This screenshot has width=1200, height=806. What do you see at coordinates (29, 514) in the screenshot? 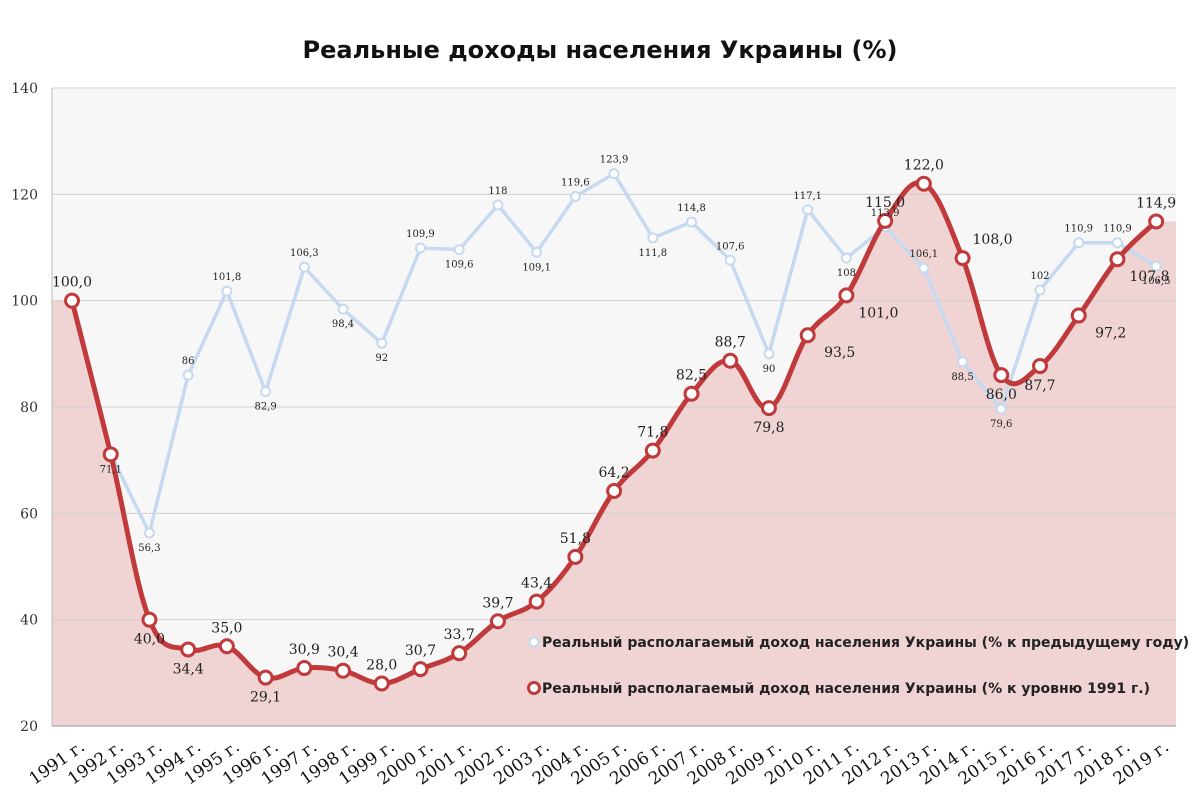
I see `y-tick-label: 60` at bounding box center [29, 514].